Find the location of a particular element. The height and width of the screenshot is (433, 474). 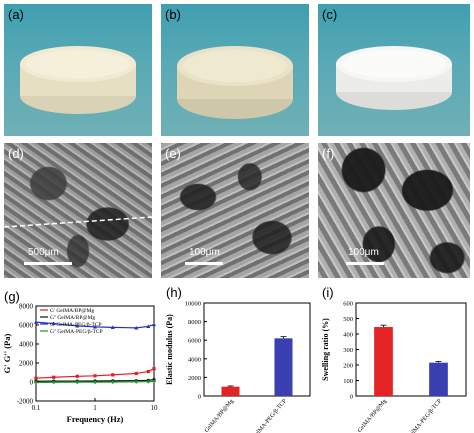

photo-panel-a: (a) is located at coordinates (78, 70).